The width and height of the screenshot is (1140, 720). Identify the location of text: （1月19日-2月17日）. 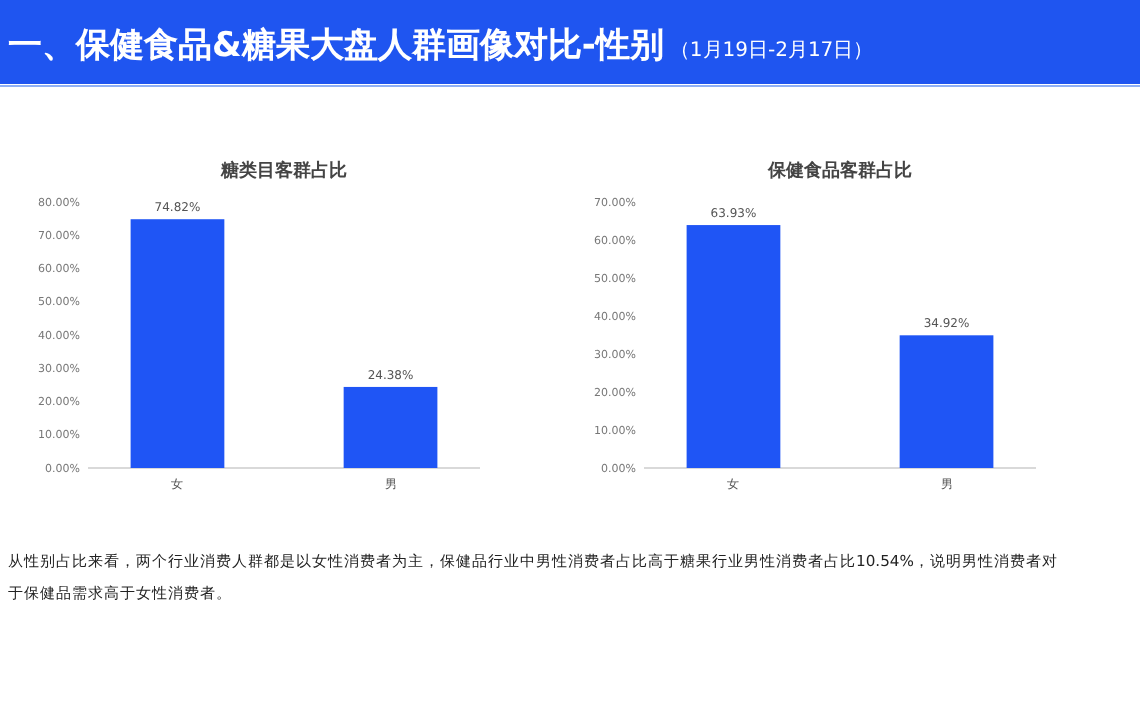
(771, 51).